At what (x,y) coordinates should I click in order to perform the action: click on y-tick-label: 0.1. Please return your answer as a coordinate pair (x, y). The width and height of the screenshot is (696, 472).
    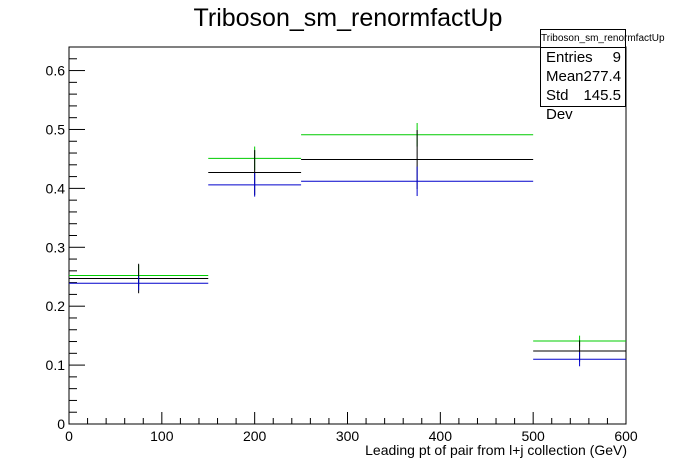
    Looking at the image, I should click on (56, 365).